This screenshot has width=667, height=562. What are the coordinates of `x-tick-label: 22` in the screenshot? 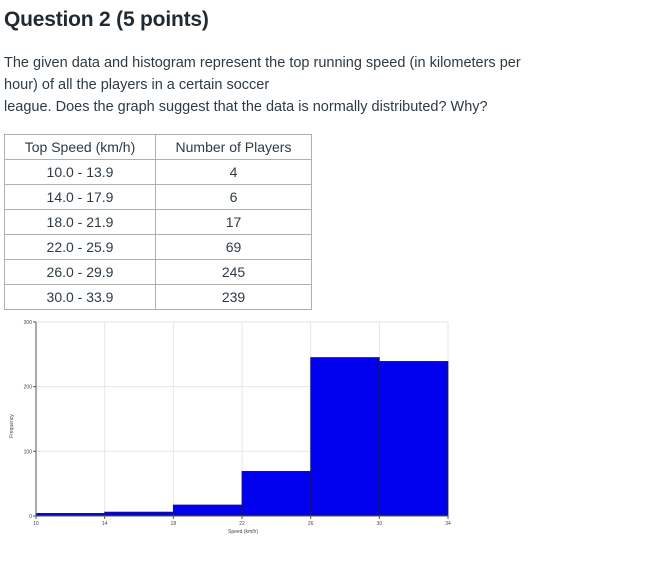 It's located at (242, 524).